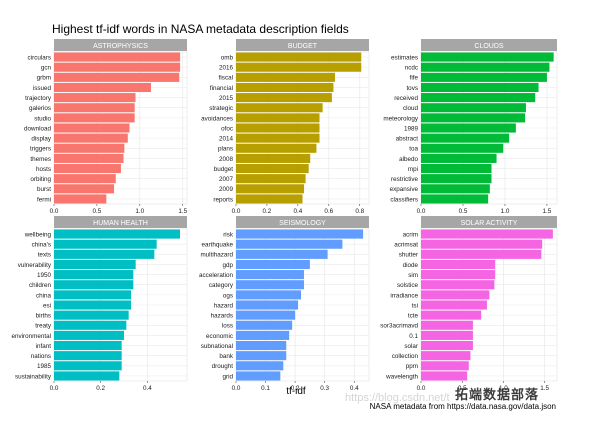  What do you see at coordinates (41, 245) in the screenshot?
I see `category-label-human-health: china's` at bounding box center [41, 245].